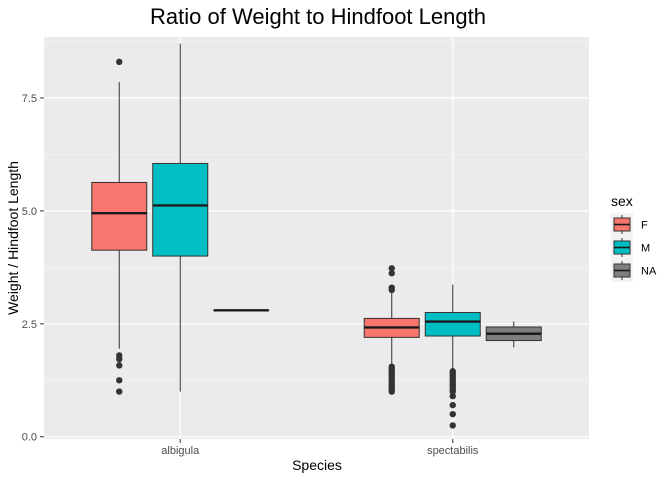  What do you see at coordinates (29, 438) in the screenshot?
I see `y-tick-label: 0.0` at bounding box center [29, 438].